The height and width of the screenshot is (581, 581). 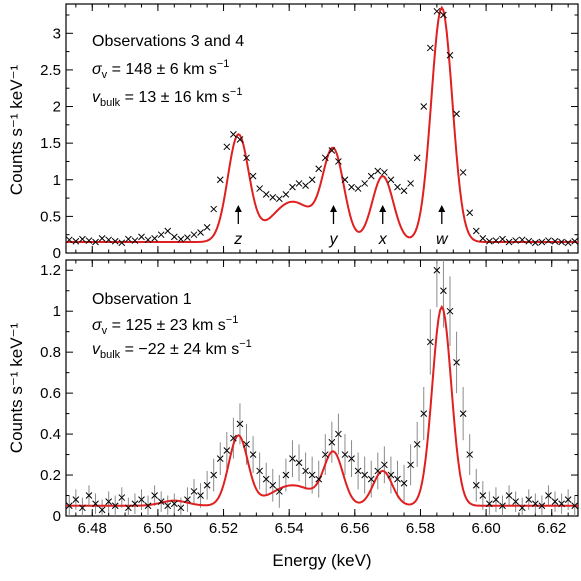 I want to click on y-tick-label: 0.8, so click(x=50, y=352).